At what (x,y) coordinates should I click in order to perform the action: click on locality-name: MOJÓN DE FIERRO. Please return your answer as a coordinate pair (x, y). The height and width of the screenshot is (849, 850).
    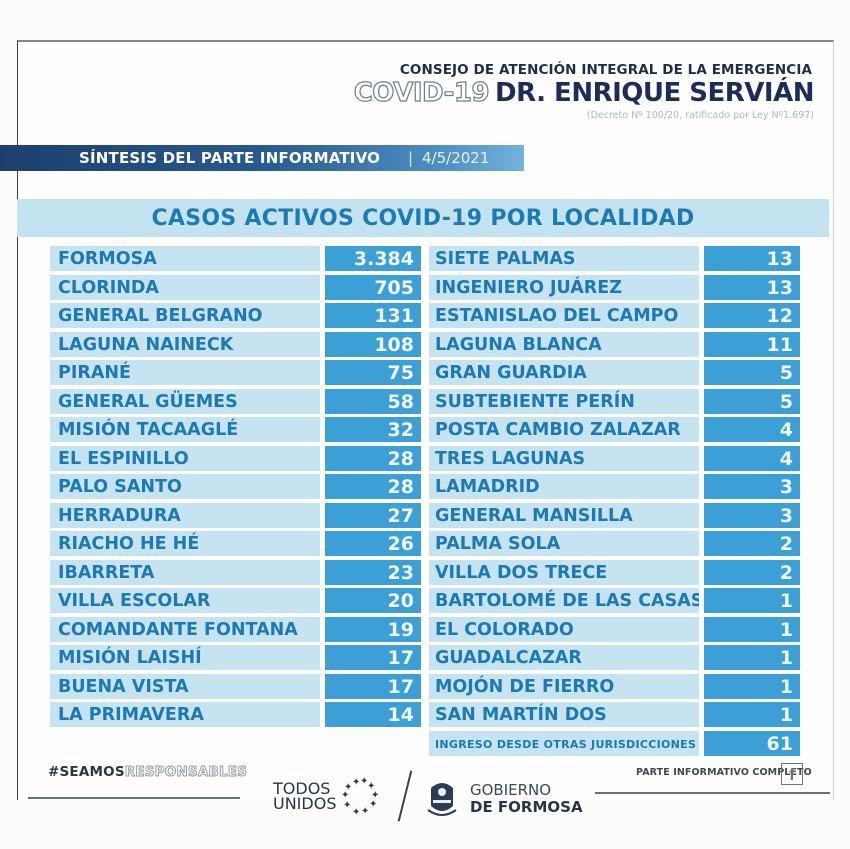
    Looking at the image, I should click on (564, 686).